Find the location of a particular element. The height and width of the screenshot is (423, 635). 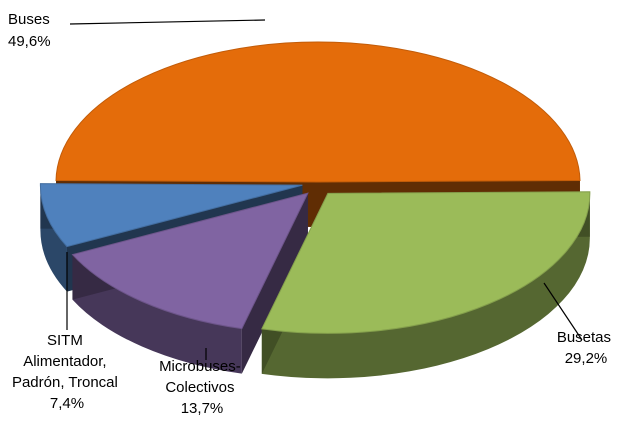

label-microbuses: Microbuses- Colectivos 13,7% is located at coordinates (202, 387).